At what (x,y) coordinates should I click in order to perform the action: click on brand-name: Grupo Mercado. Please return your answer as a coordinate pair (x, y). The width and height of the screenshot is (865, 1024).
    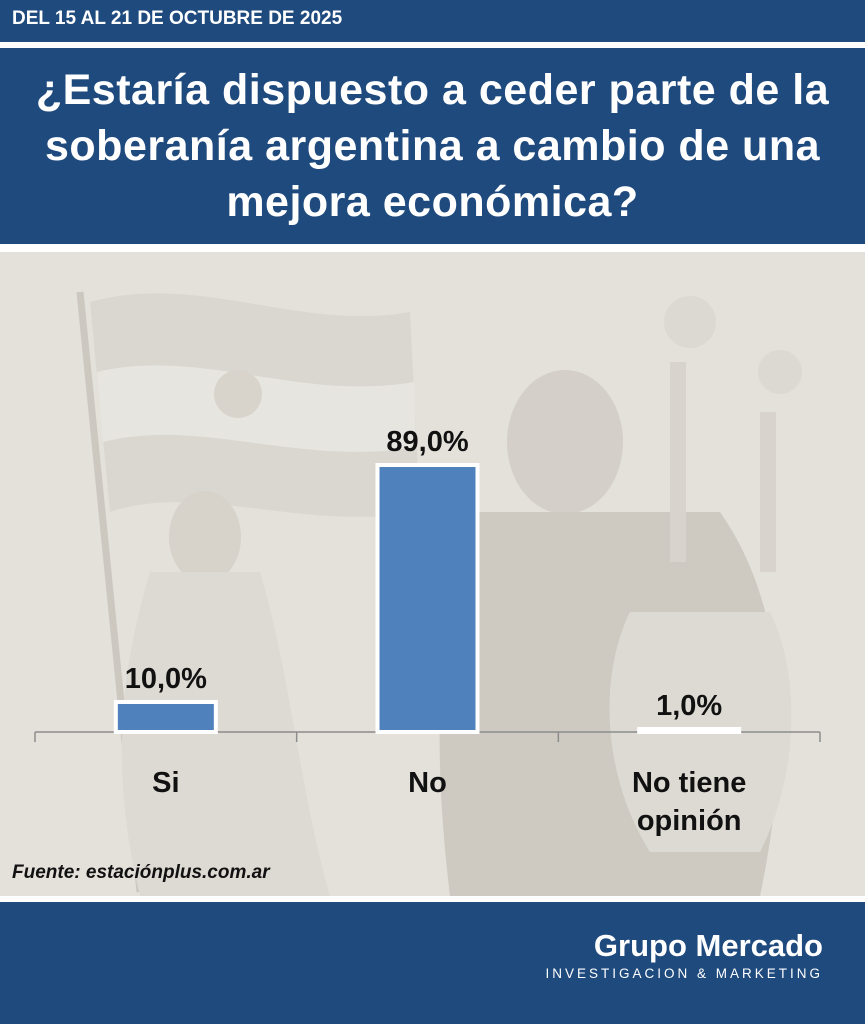
    Looking at the image, I should click on (708, 945).